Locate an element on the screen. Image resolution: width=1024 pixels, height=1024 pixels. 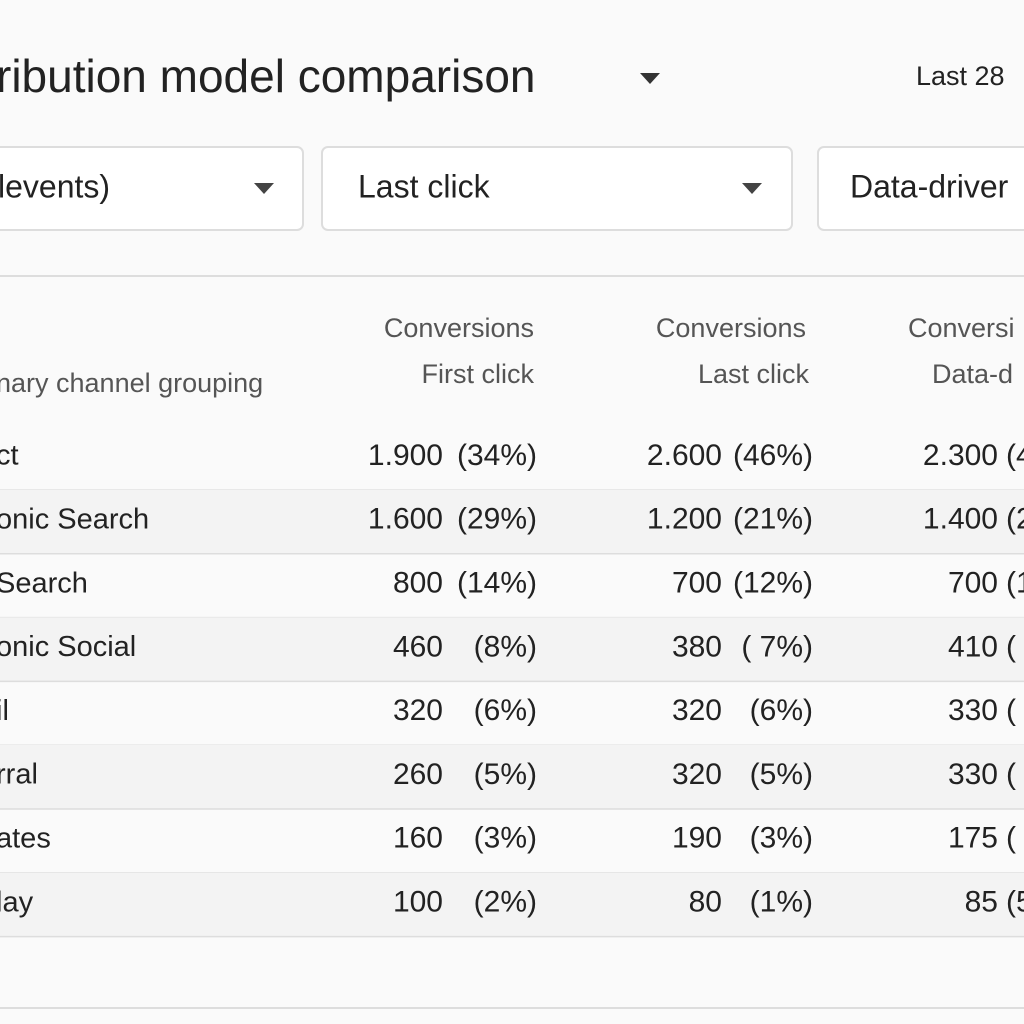
cell-percent: (29%) is located at coordinates (497, 519).